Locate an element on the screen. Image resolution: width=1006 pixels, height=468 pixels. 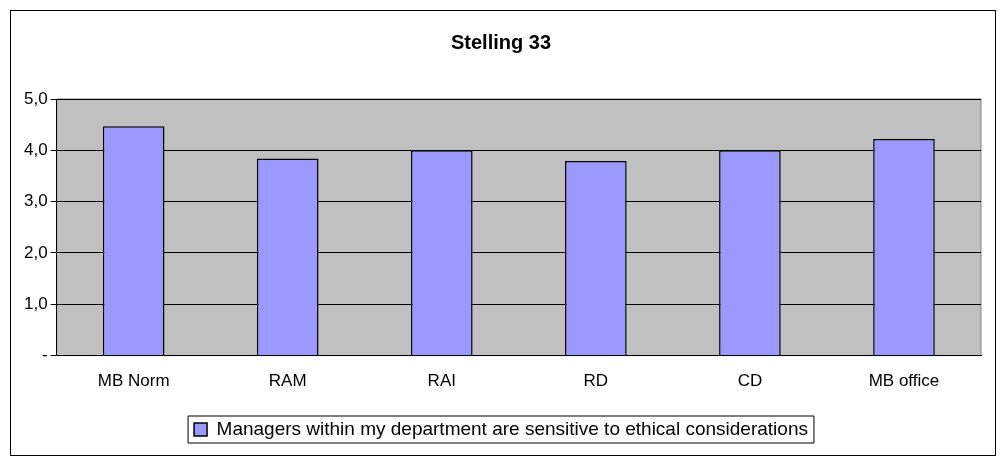
legend-label: Managers within my department are sensitive to ethical considerations is located at coordinates (512, 428).